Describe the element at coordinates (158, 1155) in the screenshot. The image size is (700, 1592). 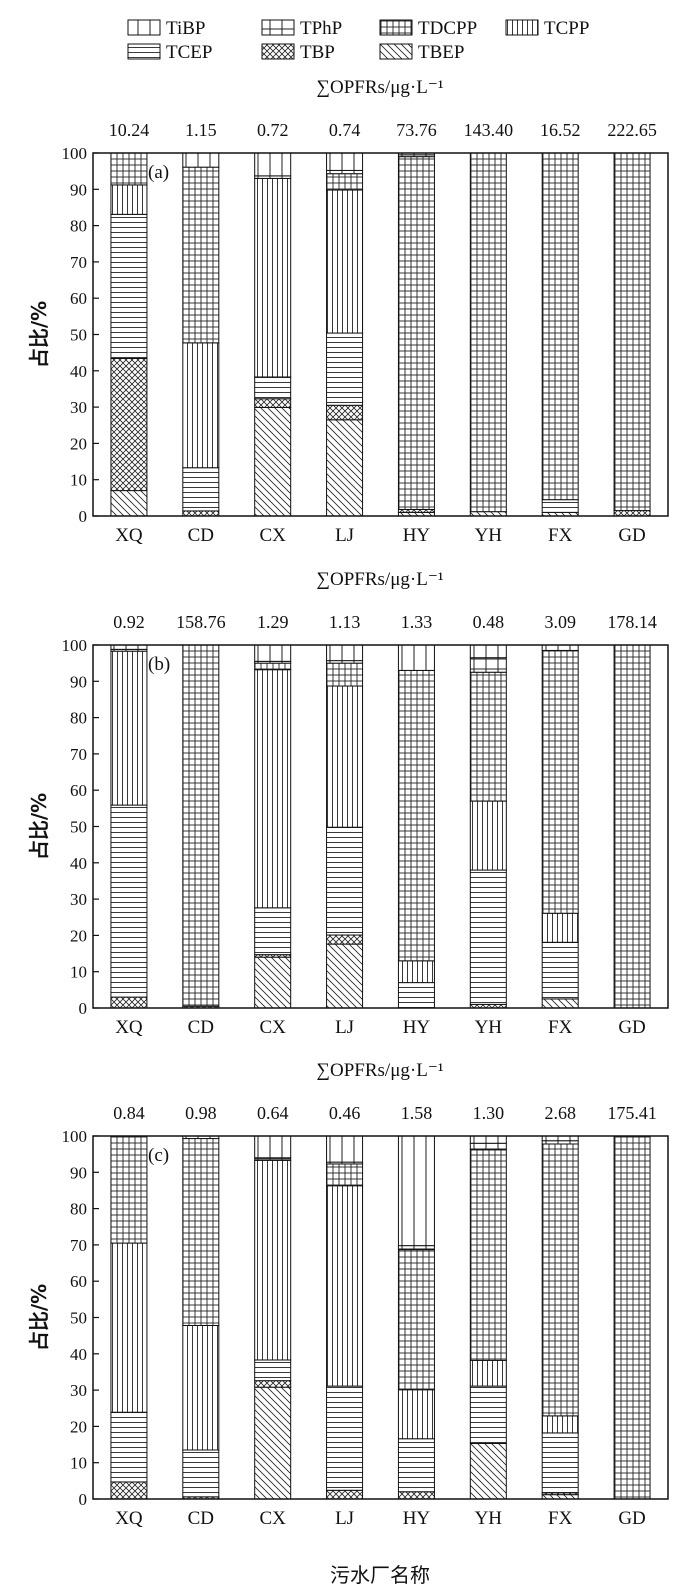
I see `panel-label: (c)` at that location.